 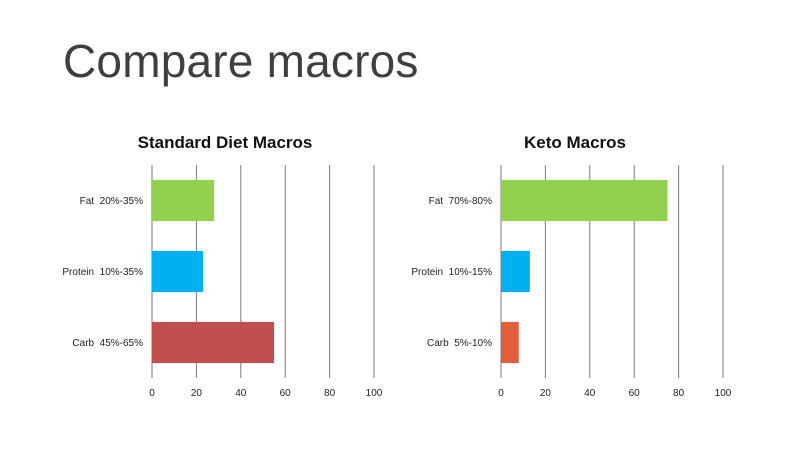 What do you see at coordinates (575, 142) in the screenshot?
I see `chart-title: Keto Macros` at bounding box center [575, 142].